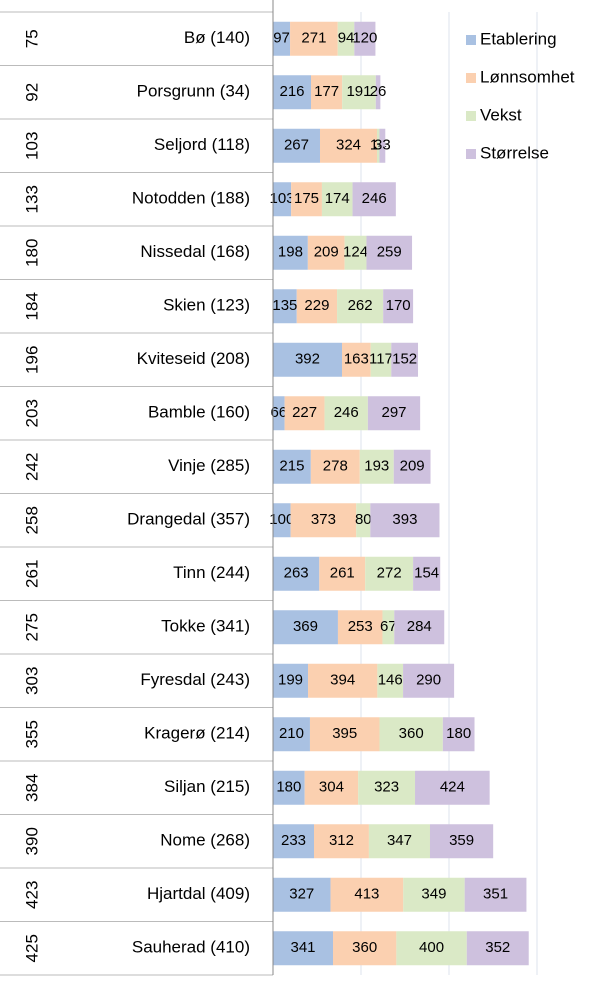 The image size is (594, 983). Describe the element at coordinates (199, 412) in the screenshot. I see `category-label: Bamble (160)` at that location.